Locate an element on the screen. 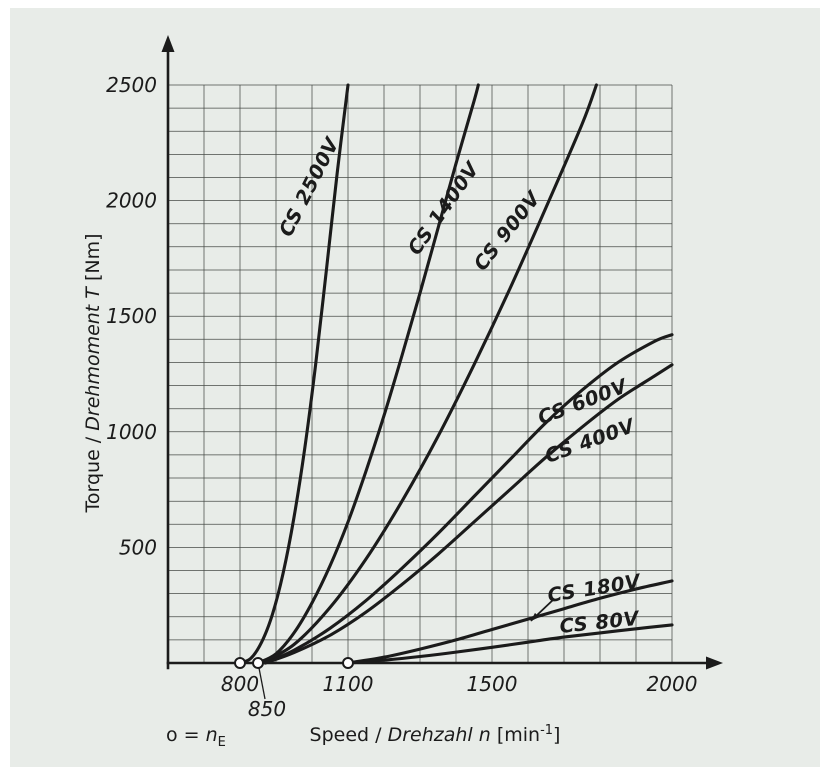 The height and width of the screenshot is (775, 830). label-pointer-cs-180v is located at coordinates (542, 610).